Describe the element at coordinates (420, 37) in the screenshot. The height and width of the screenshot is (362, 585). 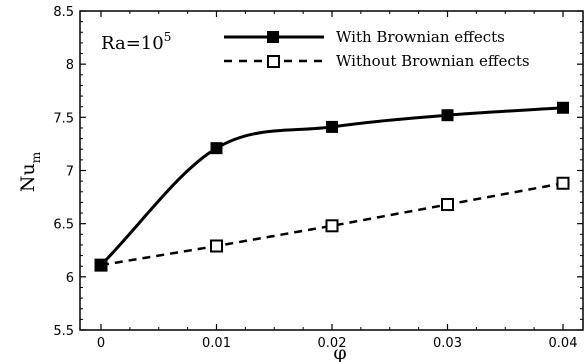
I see `legend-label-with-brownian: With Brownian effects` at that location.